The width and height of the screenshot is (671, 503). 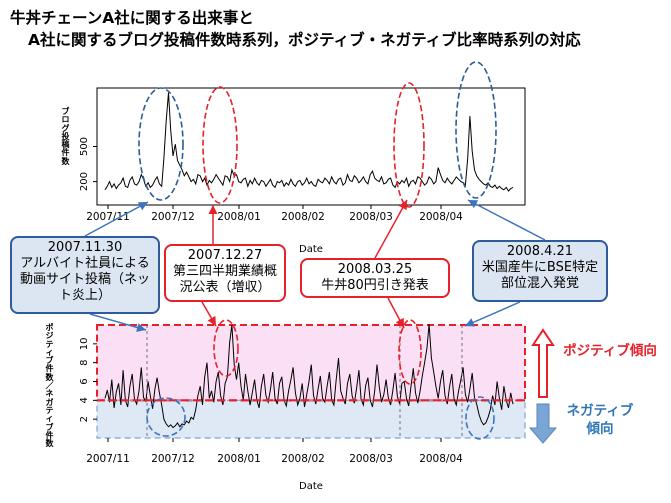 I want to click on callout-event-3: 2008.03.25 牛丼80円引き発表, so click(x=375, y=278).